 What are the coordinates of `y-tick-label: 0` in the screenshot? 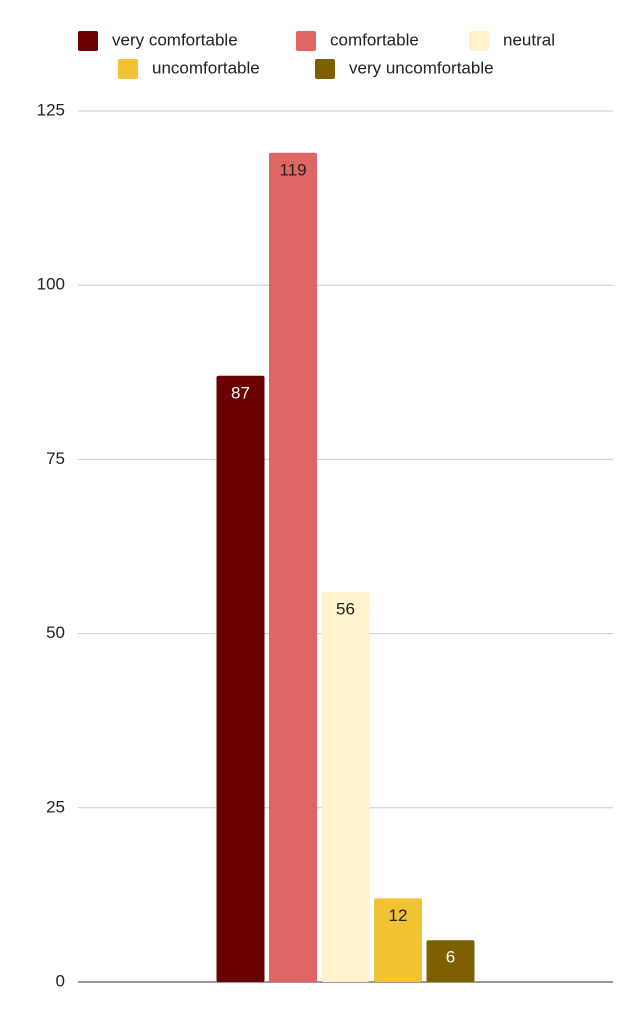 It's located at (60, 980).